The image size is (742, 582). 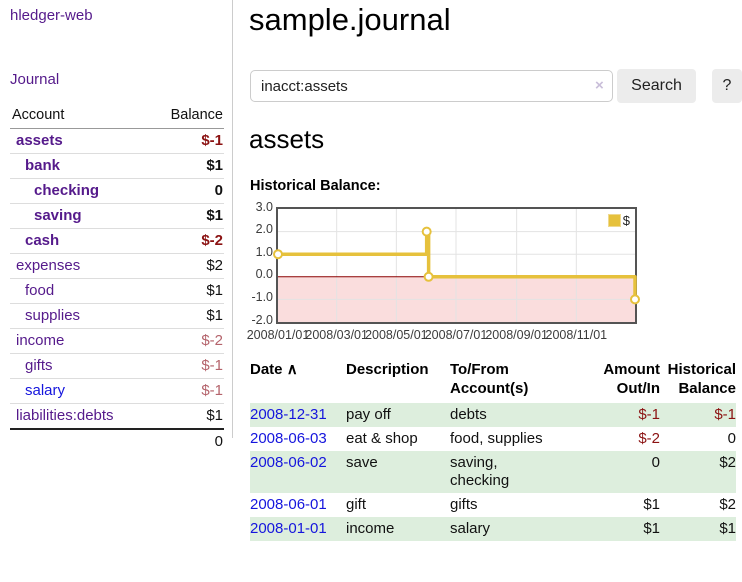 I want to click on account-row: expenses $2, so click(x=117, y=266).